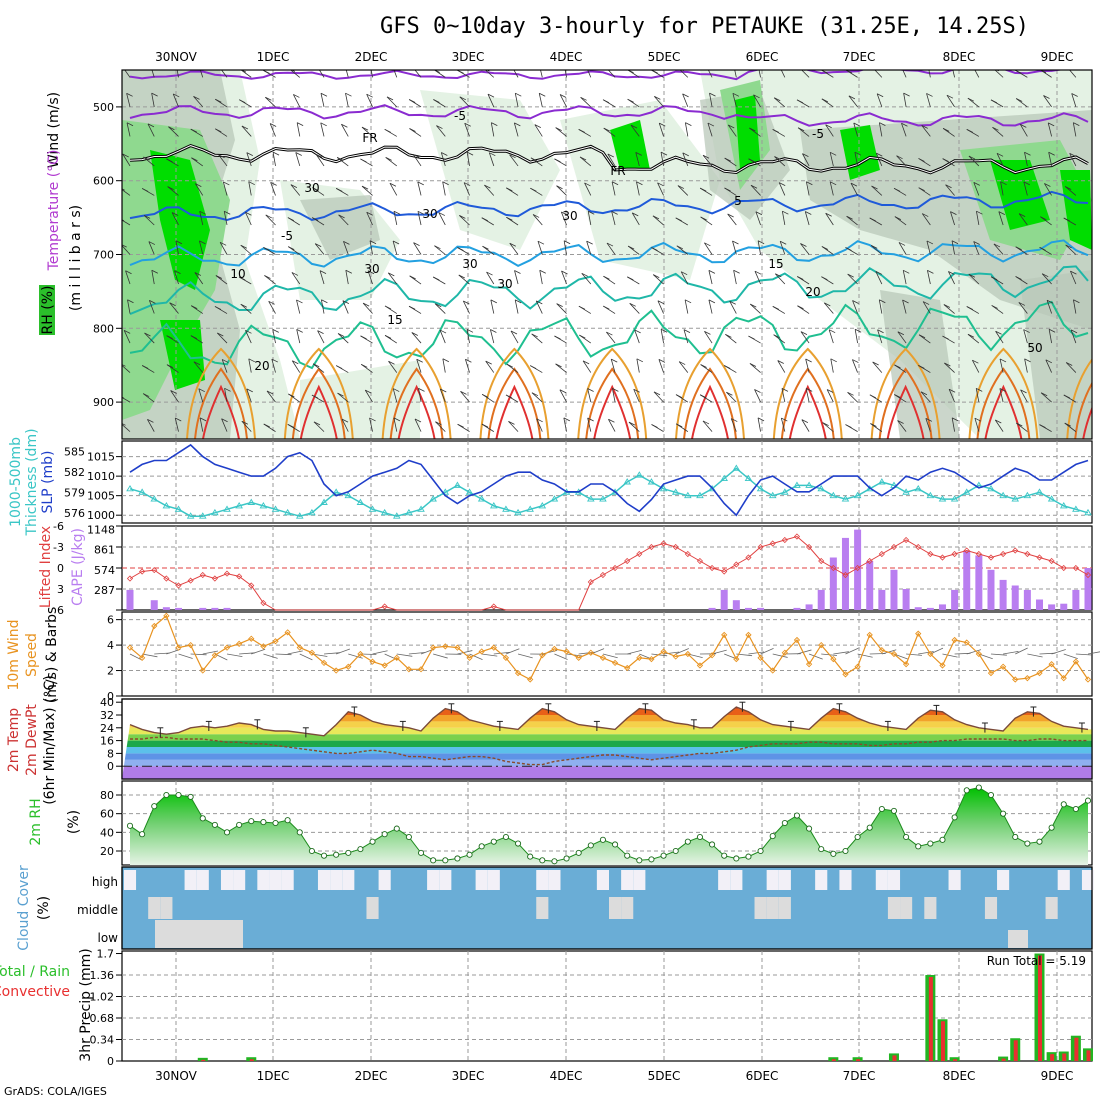  Describe the element at coordinates (101, 476) in the screenshot. I see `slp-tick-label: 1010` at that location.